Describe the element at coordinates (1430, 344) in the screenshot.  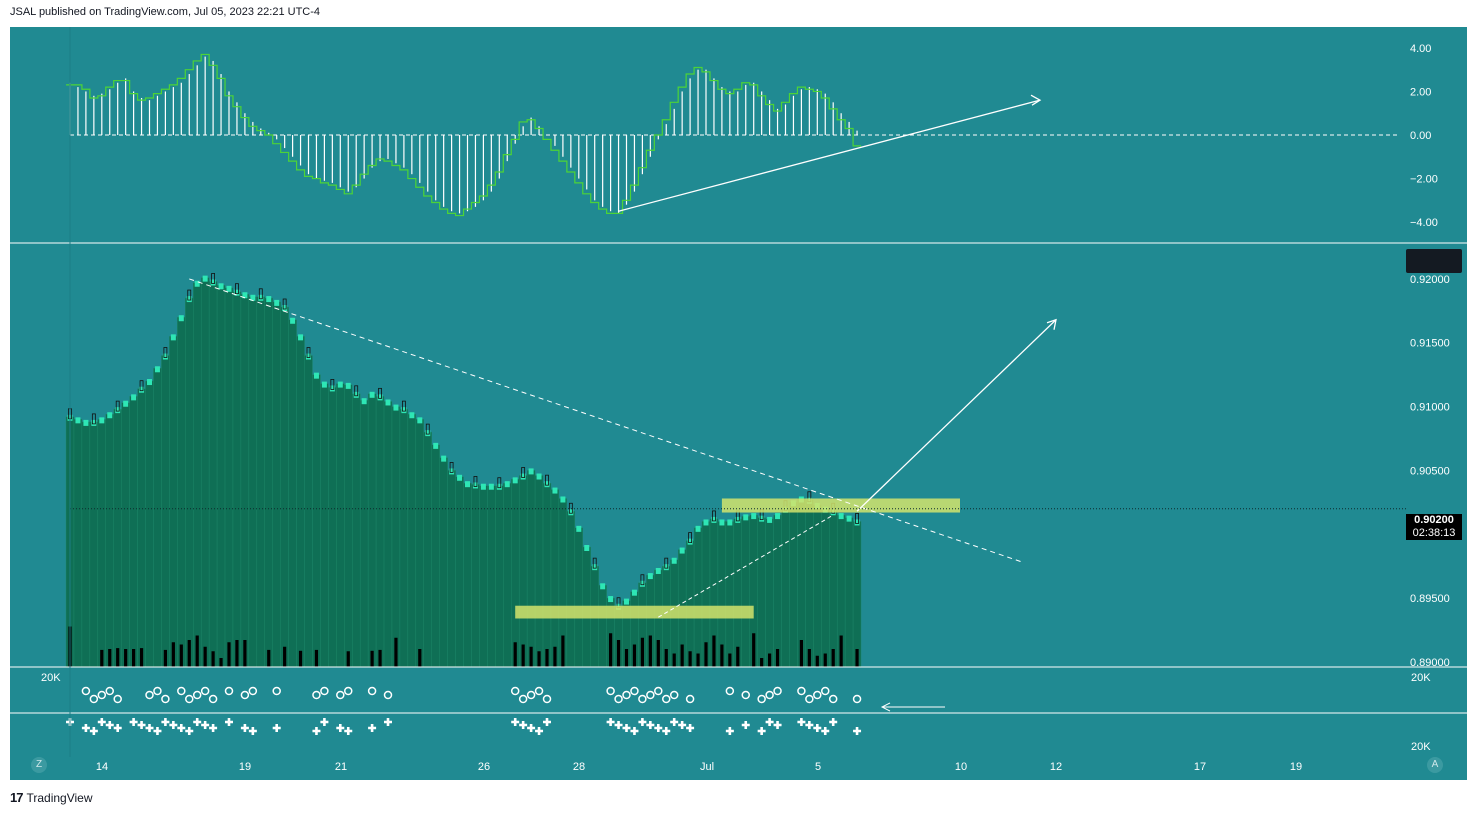
I see `price-tick-label: 0.91500` at that location.